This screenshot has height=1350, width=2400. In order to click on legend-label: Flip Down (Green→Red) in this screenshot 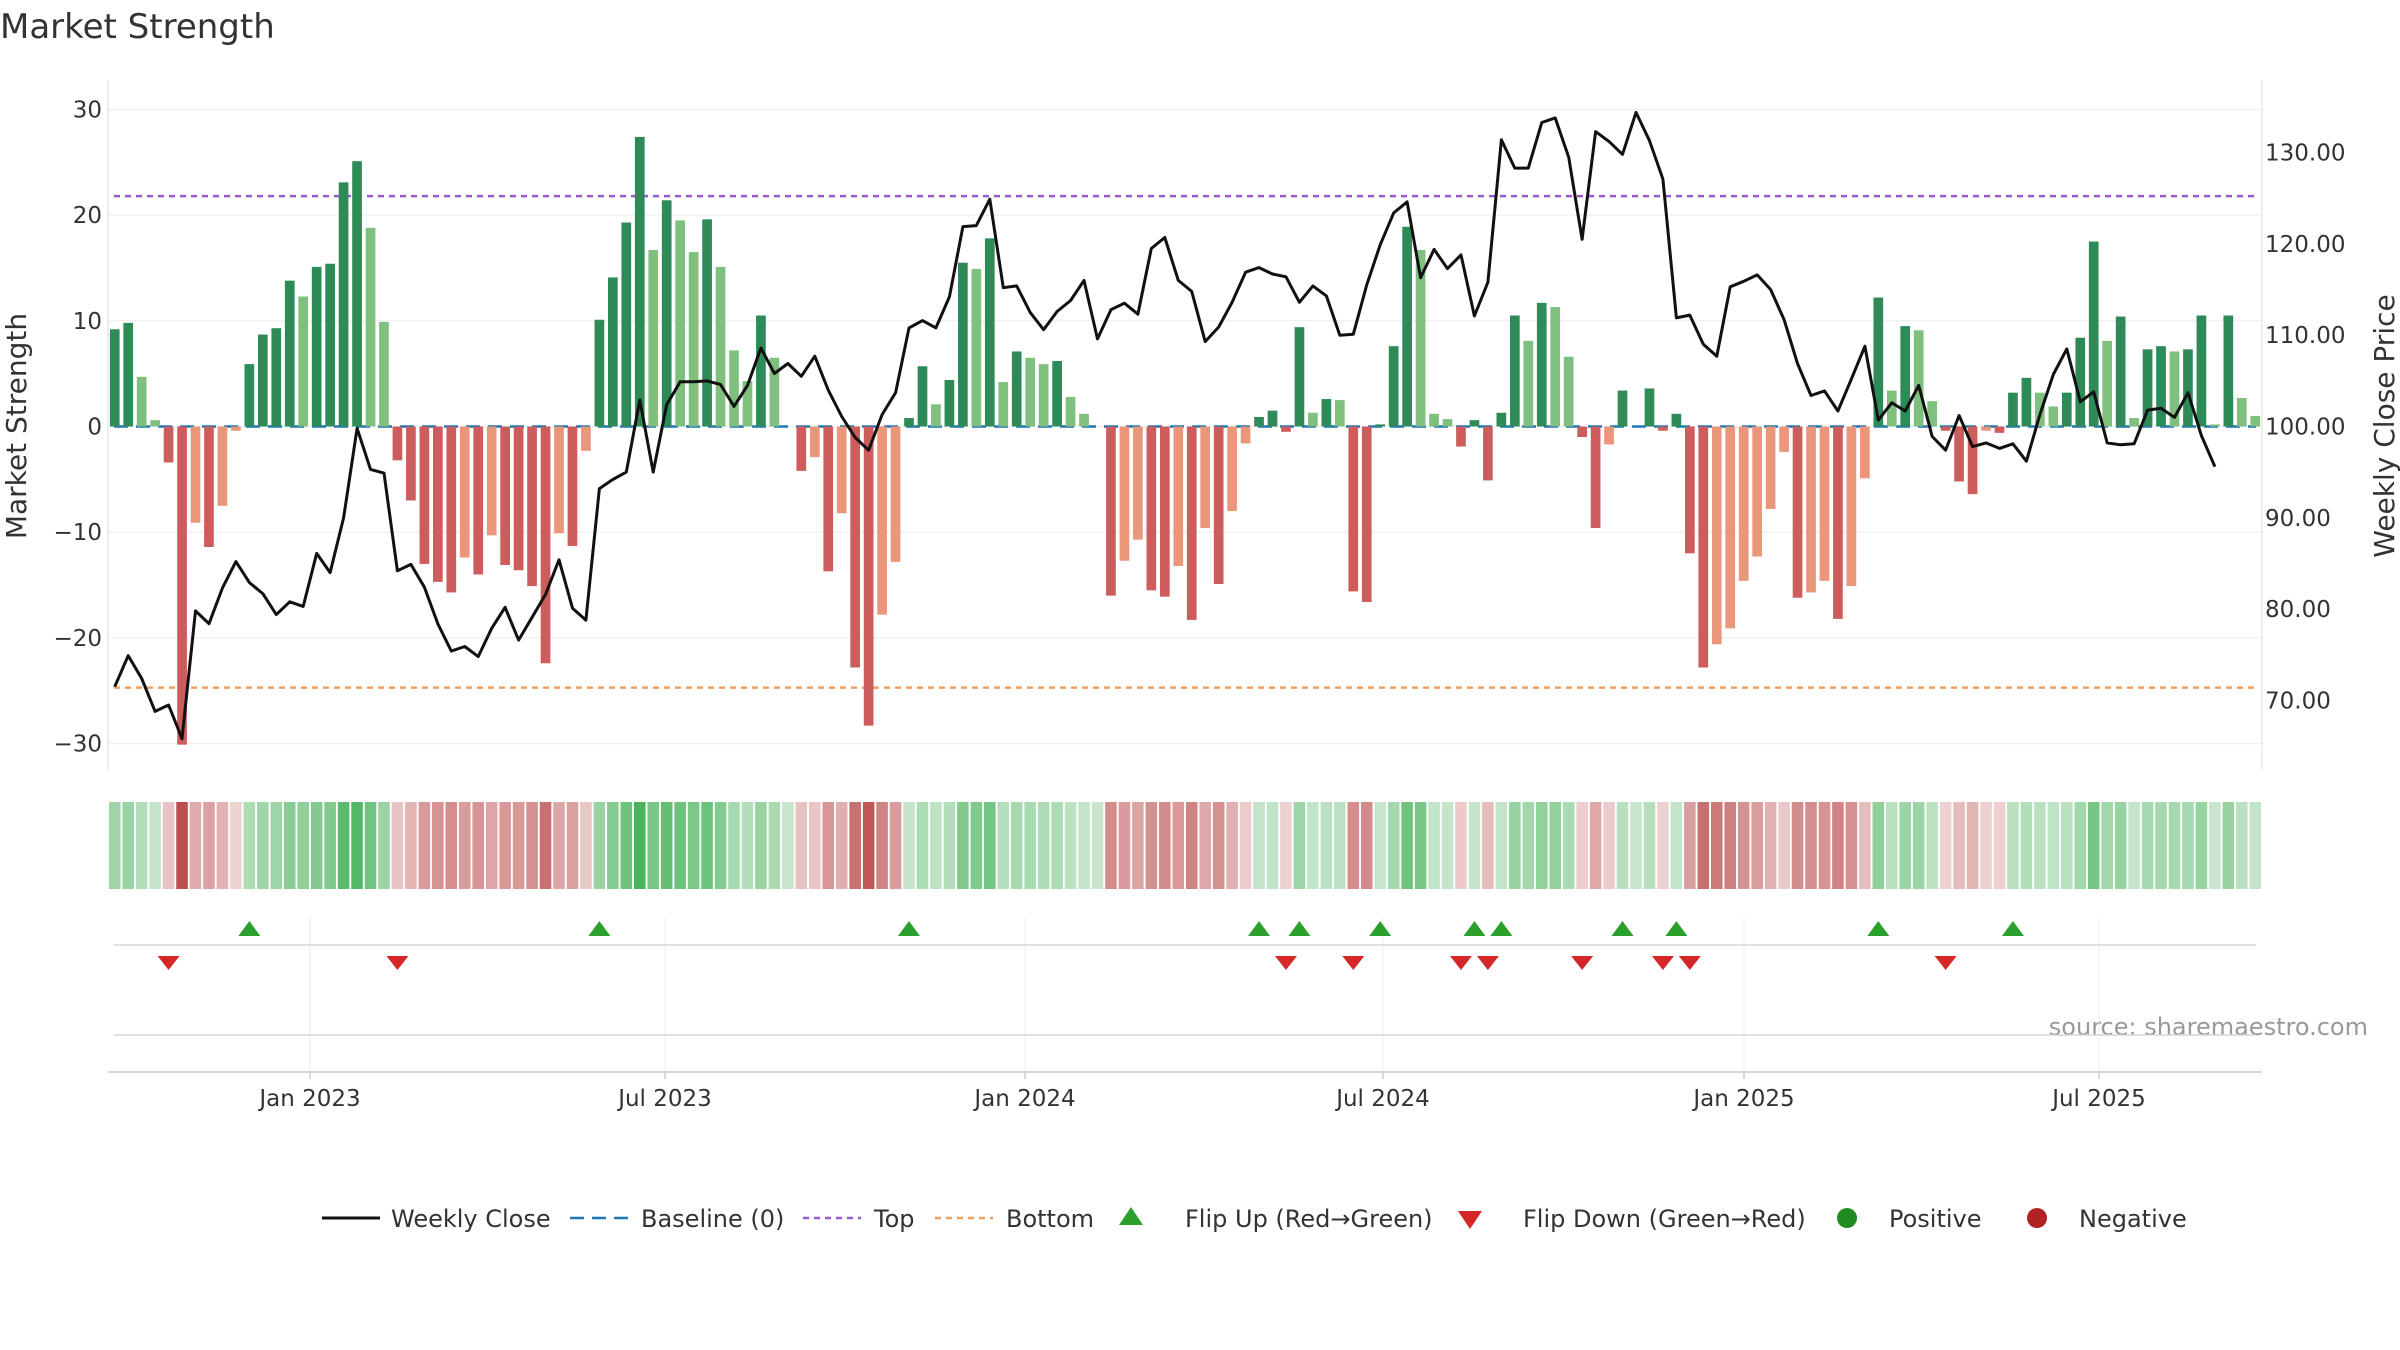, I will do `click(1664, 1219)`.